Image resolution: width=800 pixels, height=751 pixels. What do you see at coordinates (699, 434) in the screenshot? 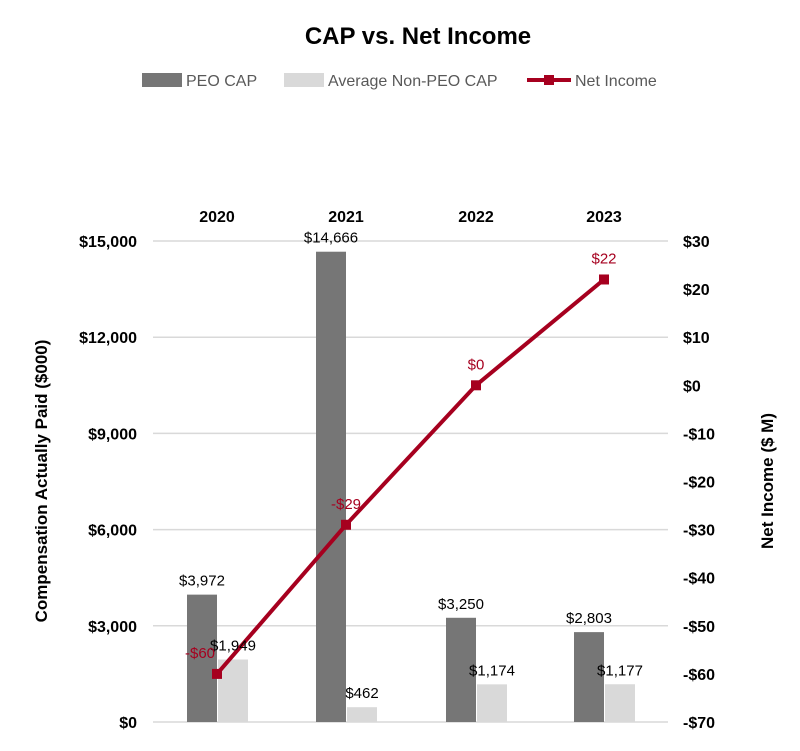
I see `right-tick-label: -$10` at bounding box center [699, 434].